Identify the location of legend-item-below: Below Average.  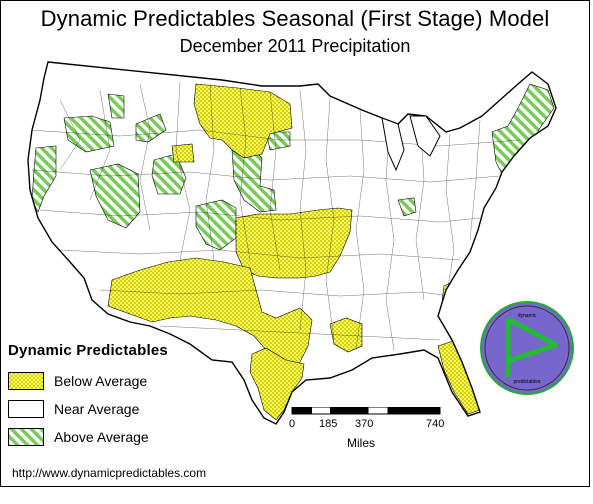
(108, 381).